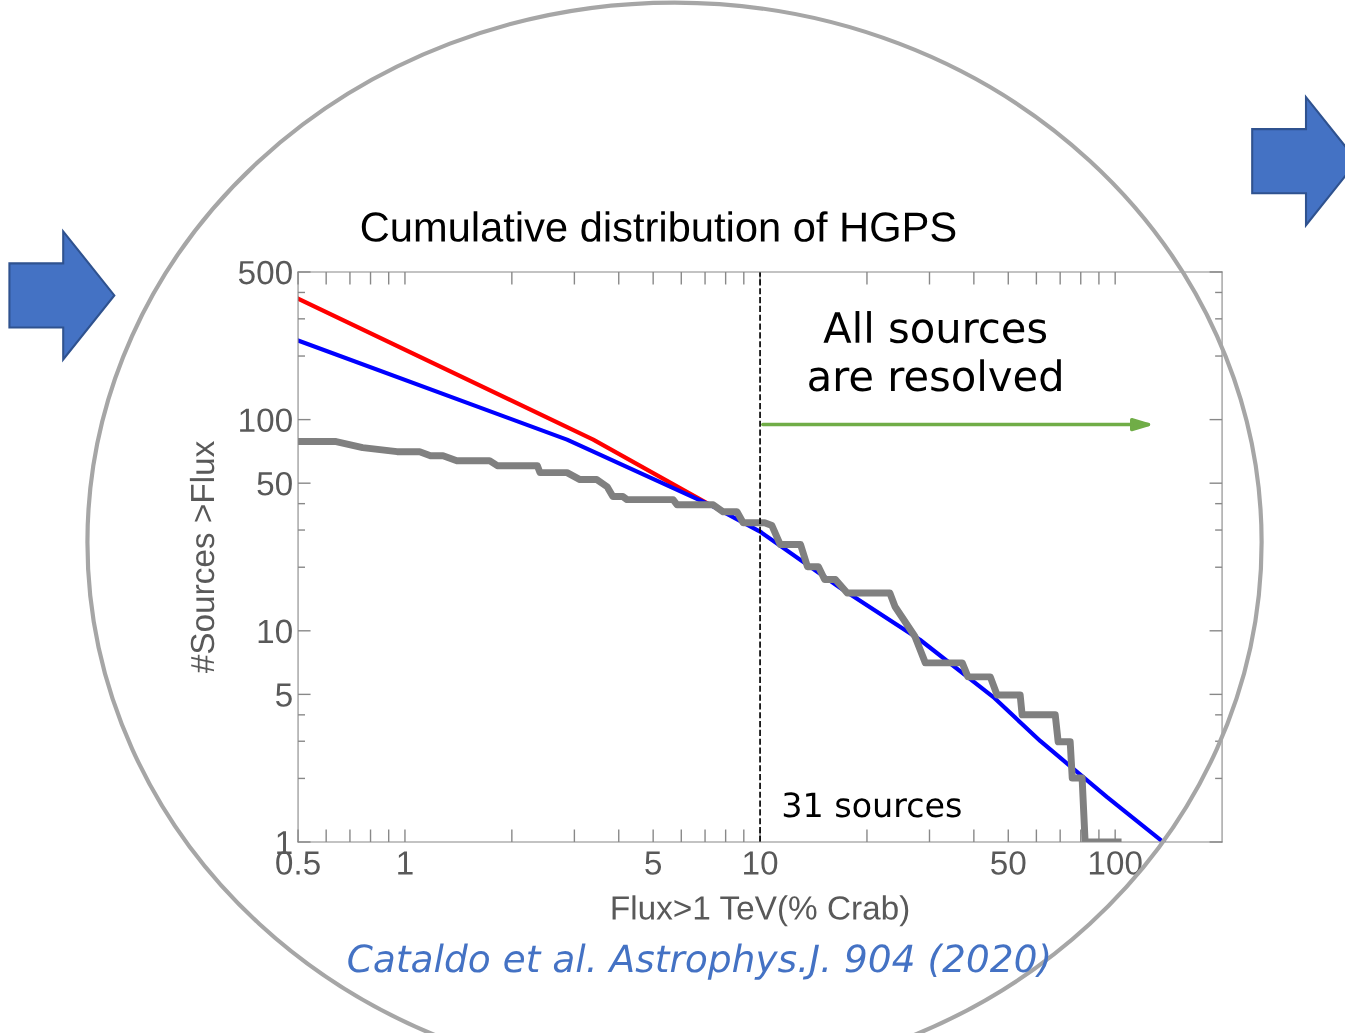  Describe the element at coordinates (405, 863) in the screenshot. I see `x-tick-label: 1` at that location.